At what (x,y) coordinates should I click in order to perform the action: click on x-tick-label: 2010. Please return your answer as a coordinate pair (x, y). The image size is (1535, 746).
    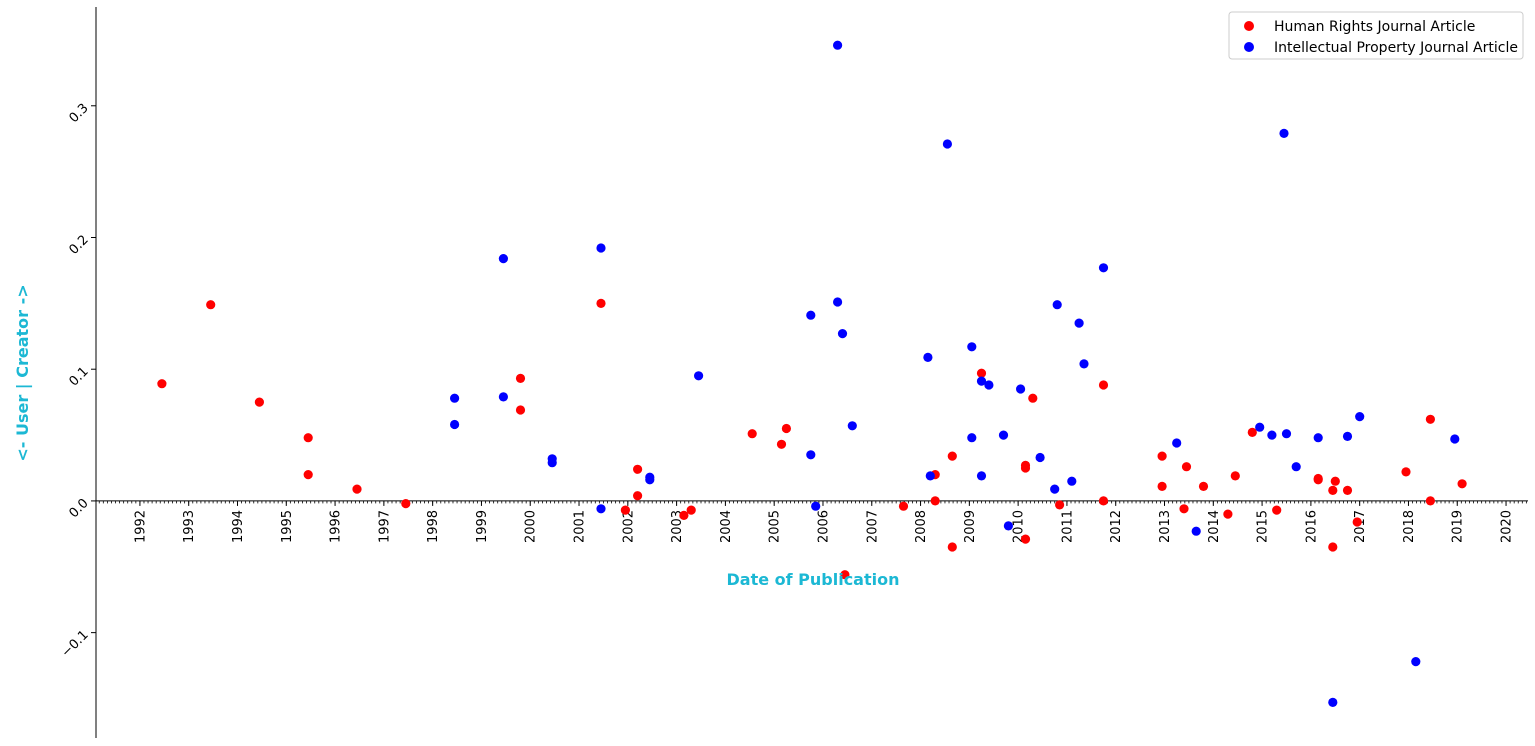
    Looking at the image, I should click on (1019, 526).